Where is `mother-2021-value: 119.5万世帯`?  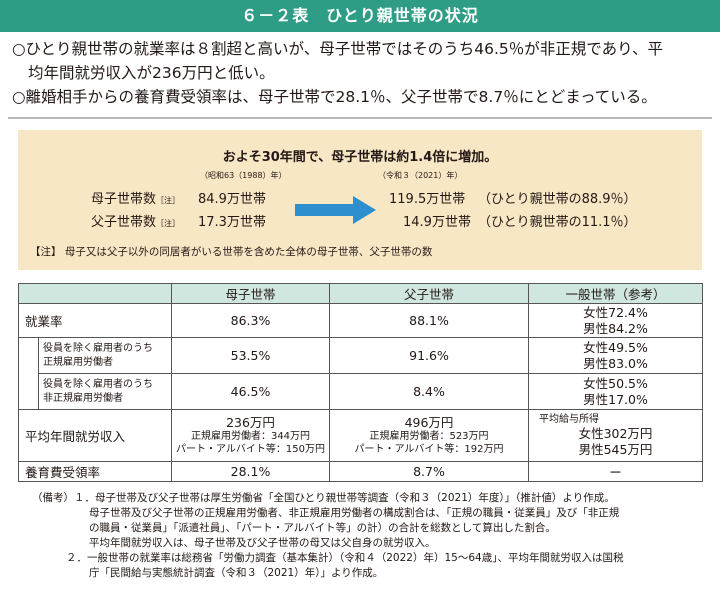
mother-2021-value: 119.5万世帯 is located at coordinates (427, 199).